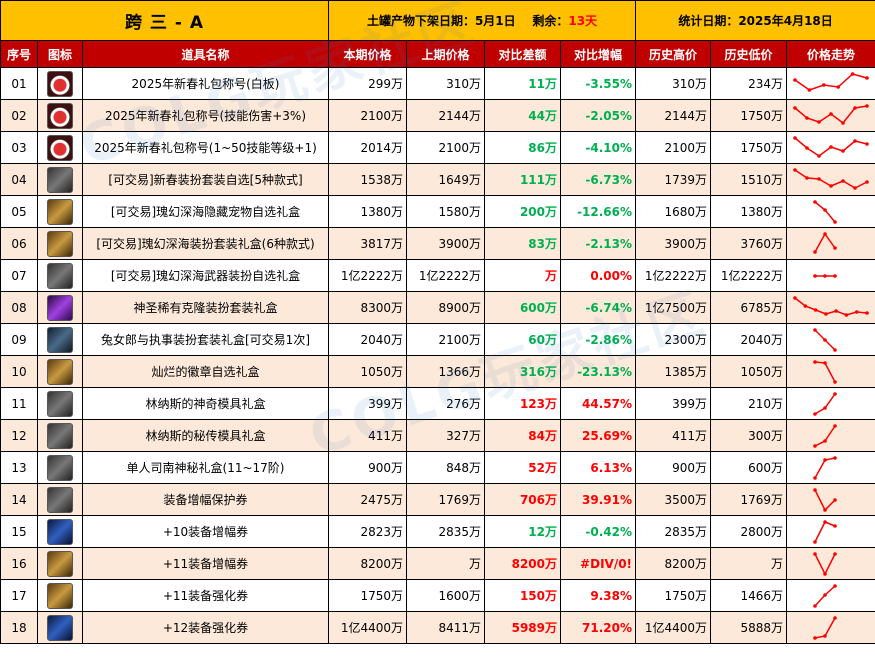 The image size is (875, 665). Describe the element at coordinates (367, 435) in the screenshot. I see `row-current-price: 411万` at that location.